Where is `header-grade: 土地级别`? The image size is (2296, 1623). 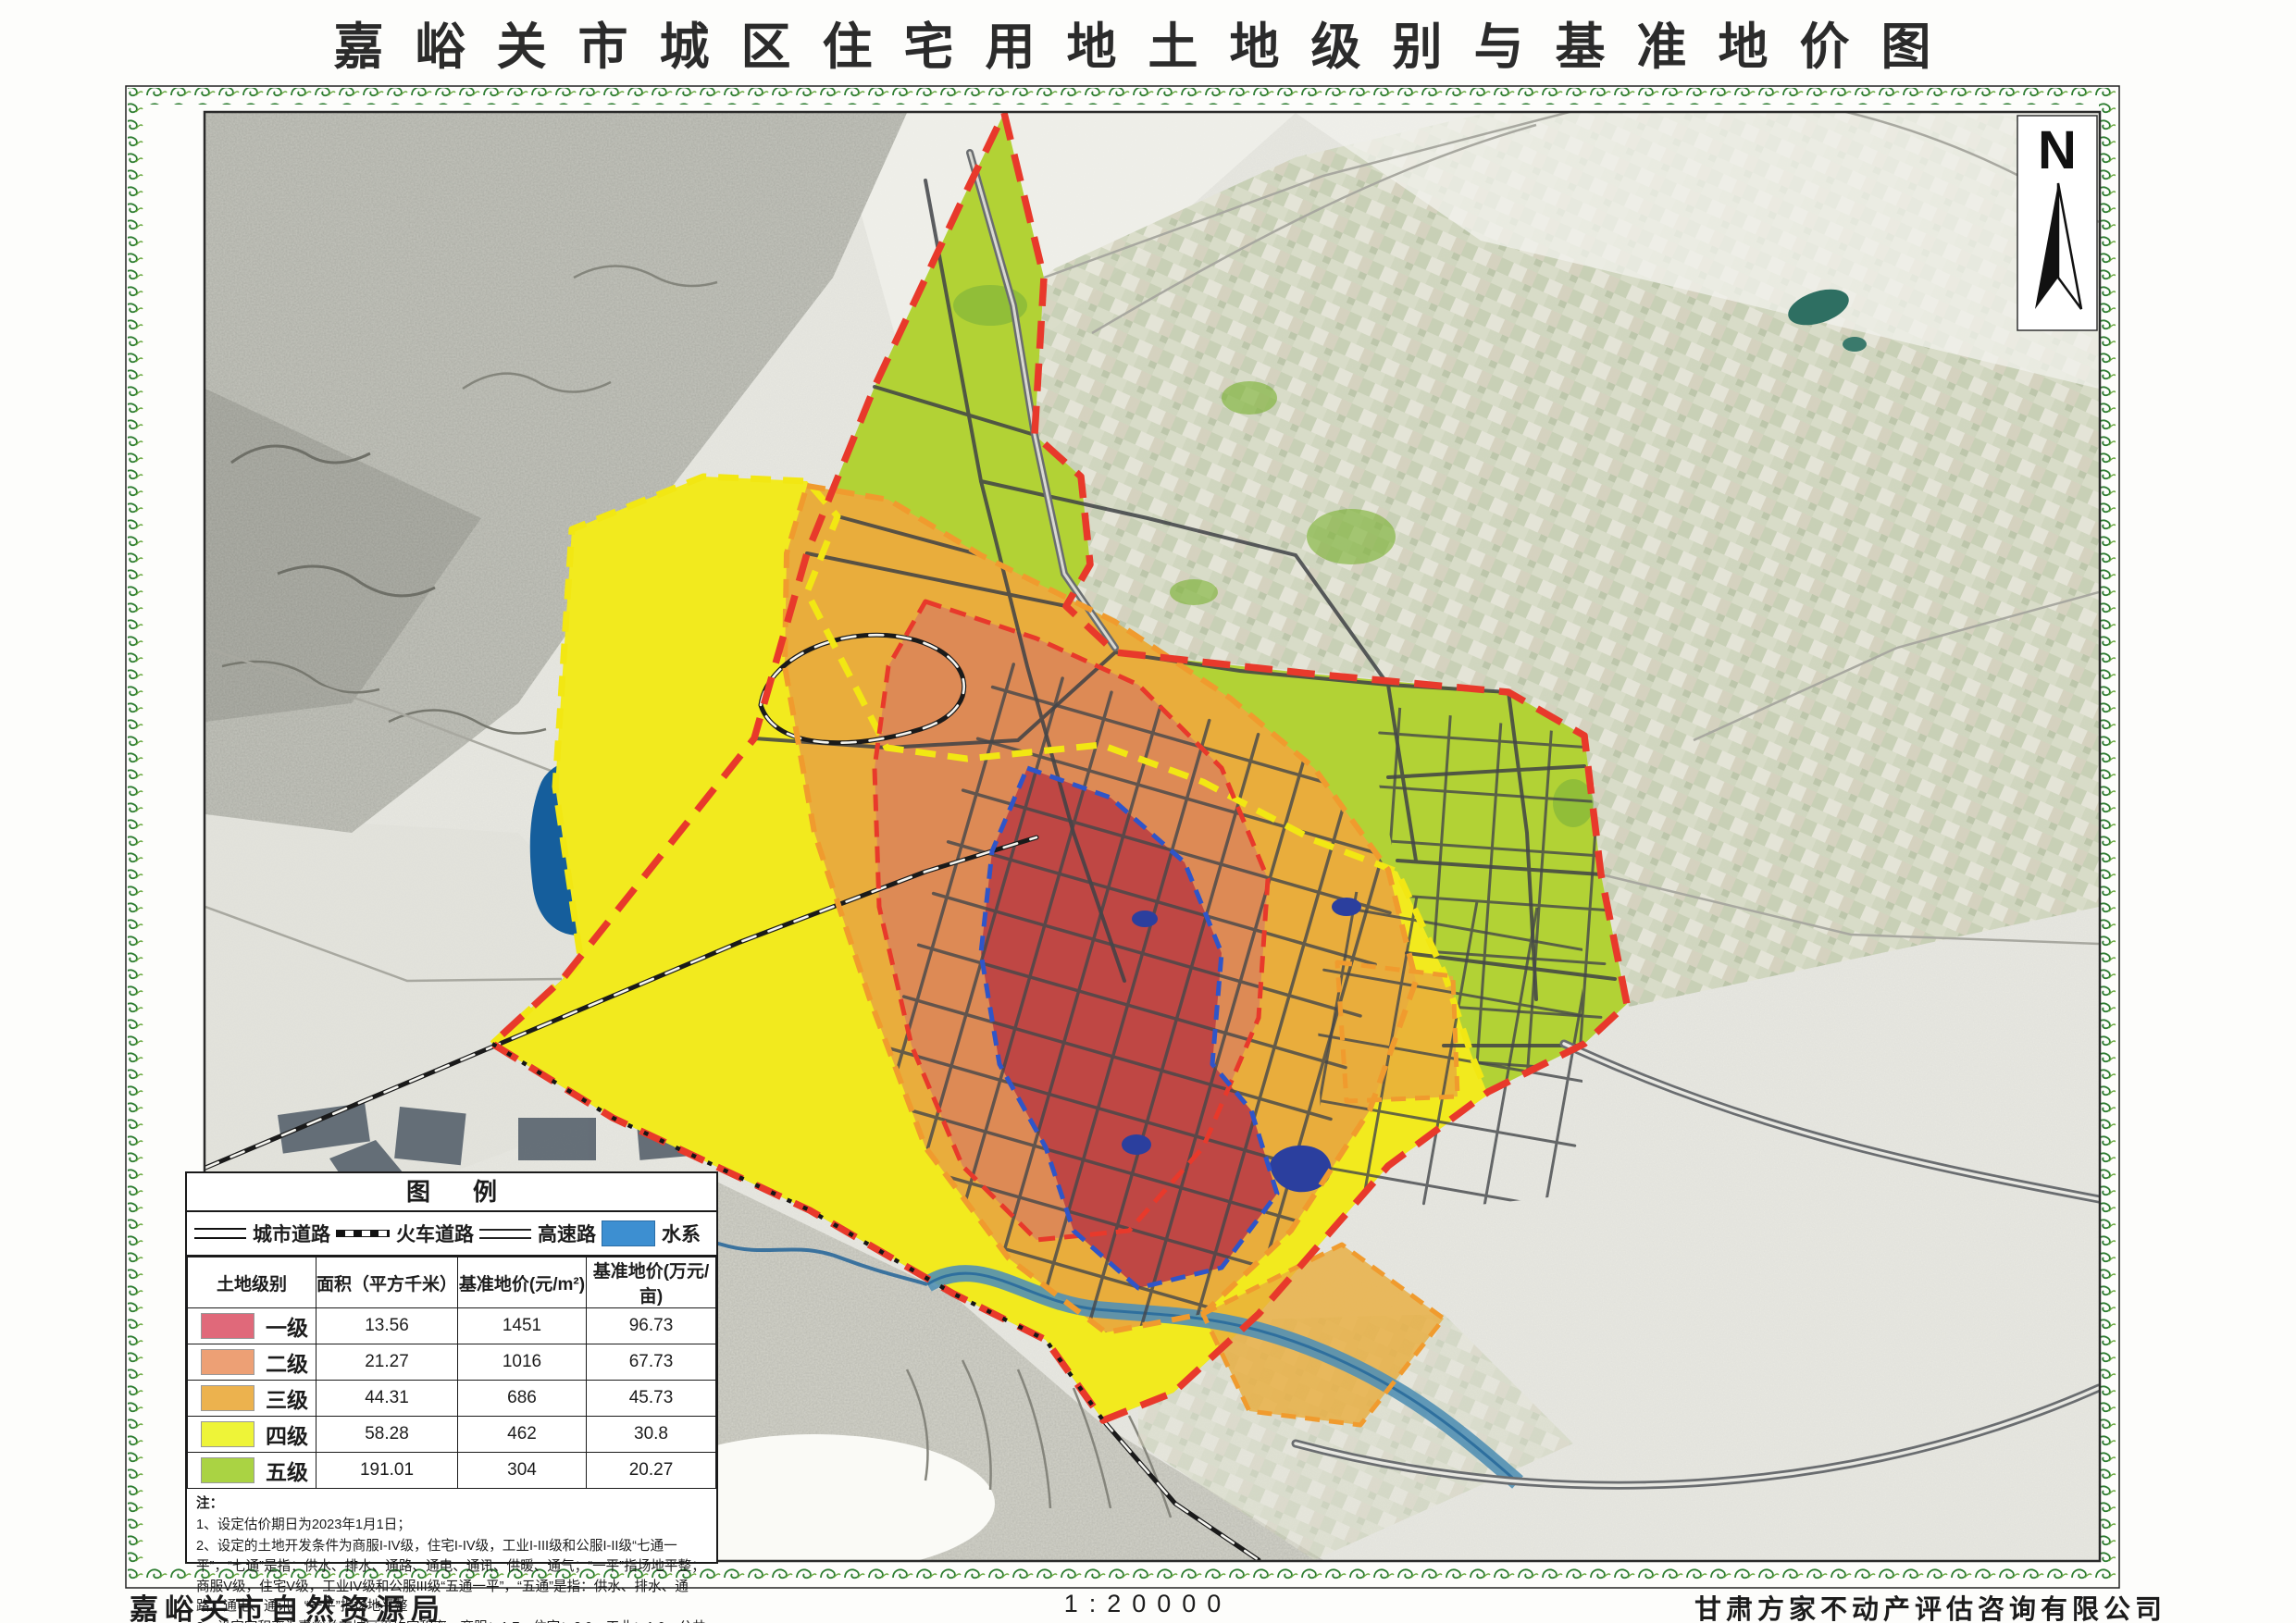
header-grade: 土地级别 is located at coordinates (252, 1282).